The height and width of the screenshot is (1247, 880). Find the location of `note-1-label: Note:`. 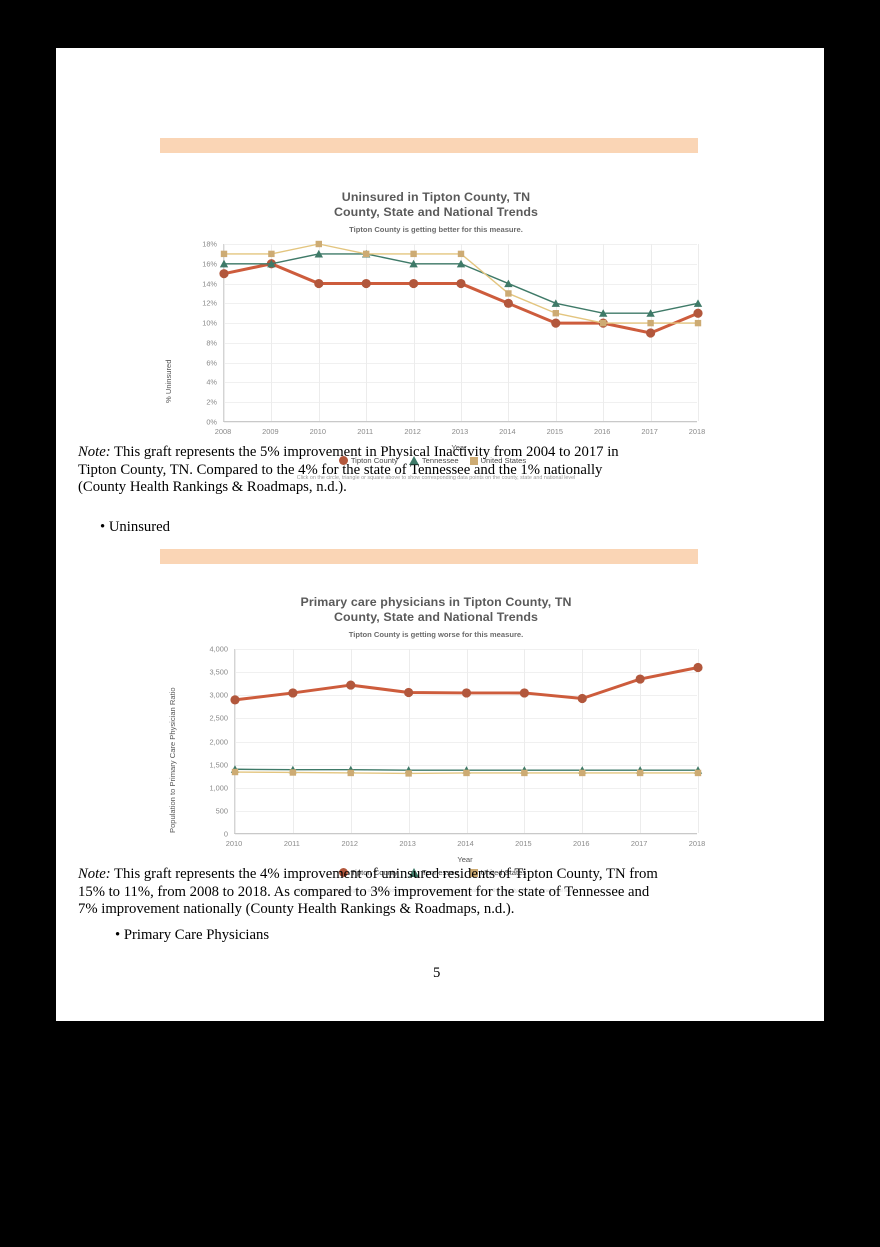

note-1-label: Note: is located at coordinates (94, 452).